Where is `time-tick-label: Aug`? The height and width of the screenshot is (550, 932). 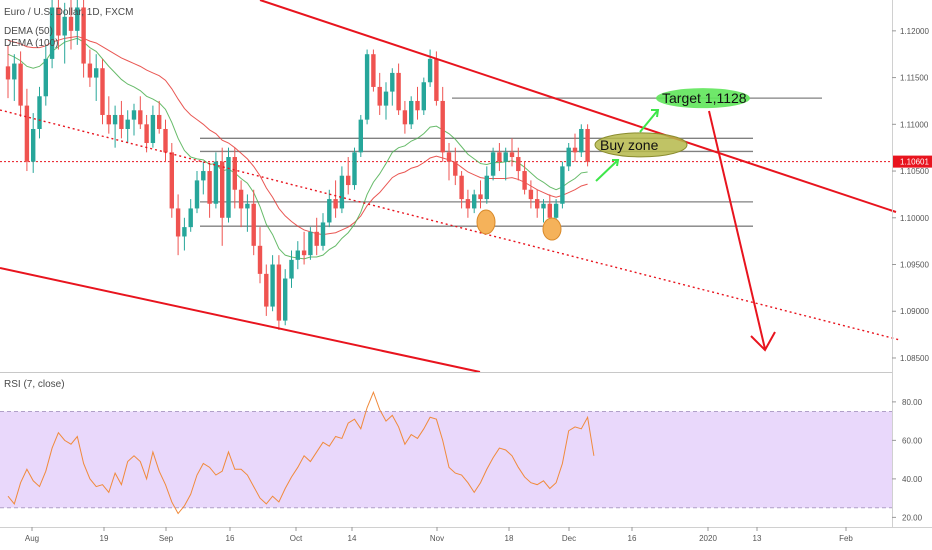 time-tick-label: Aug is located at coordinates (32, 538).